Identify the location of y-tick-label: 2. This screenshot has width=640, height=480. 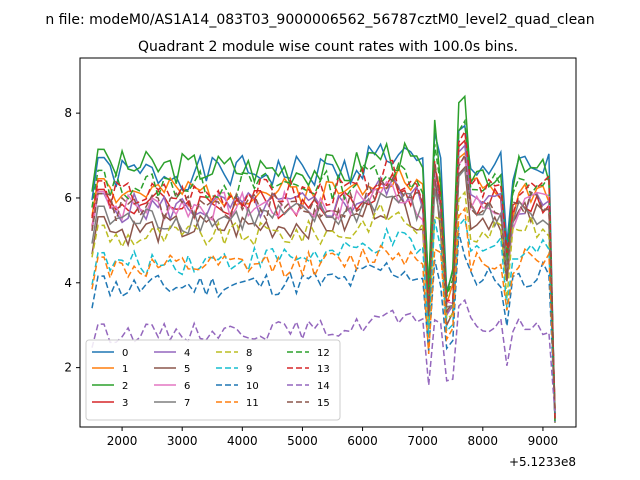
(68, 368).